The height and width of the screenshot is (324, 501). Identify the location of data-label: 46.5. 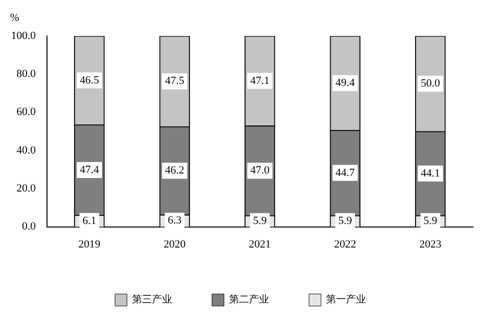
(90, 80).